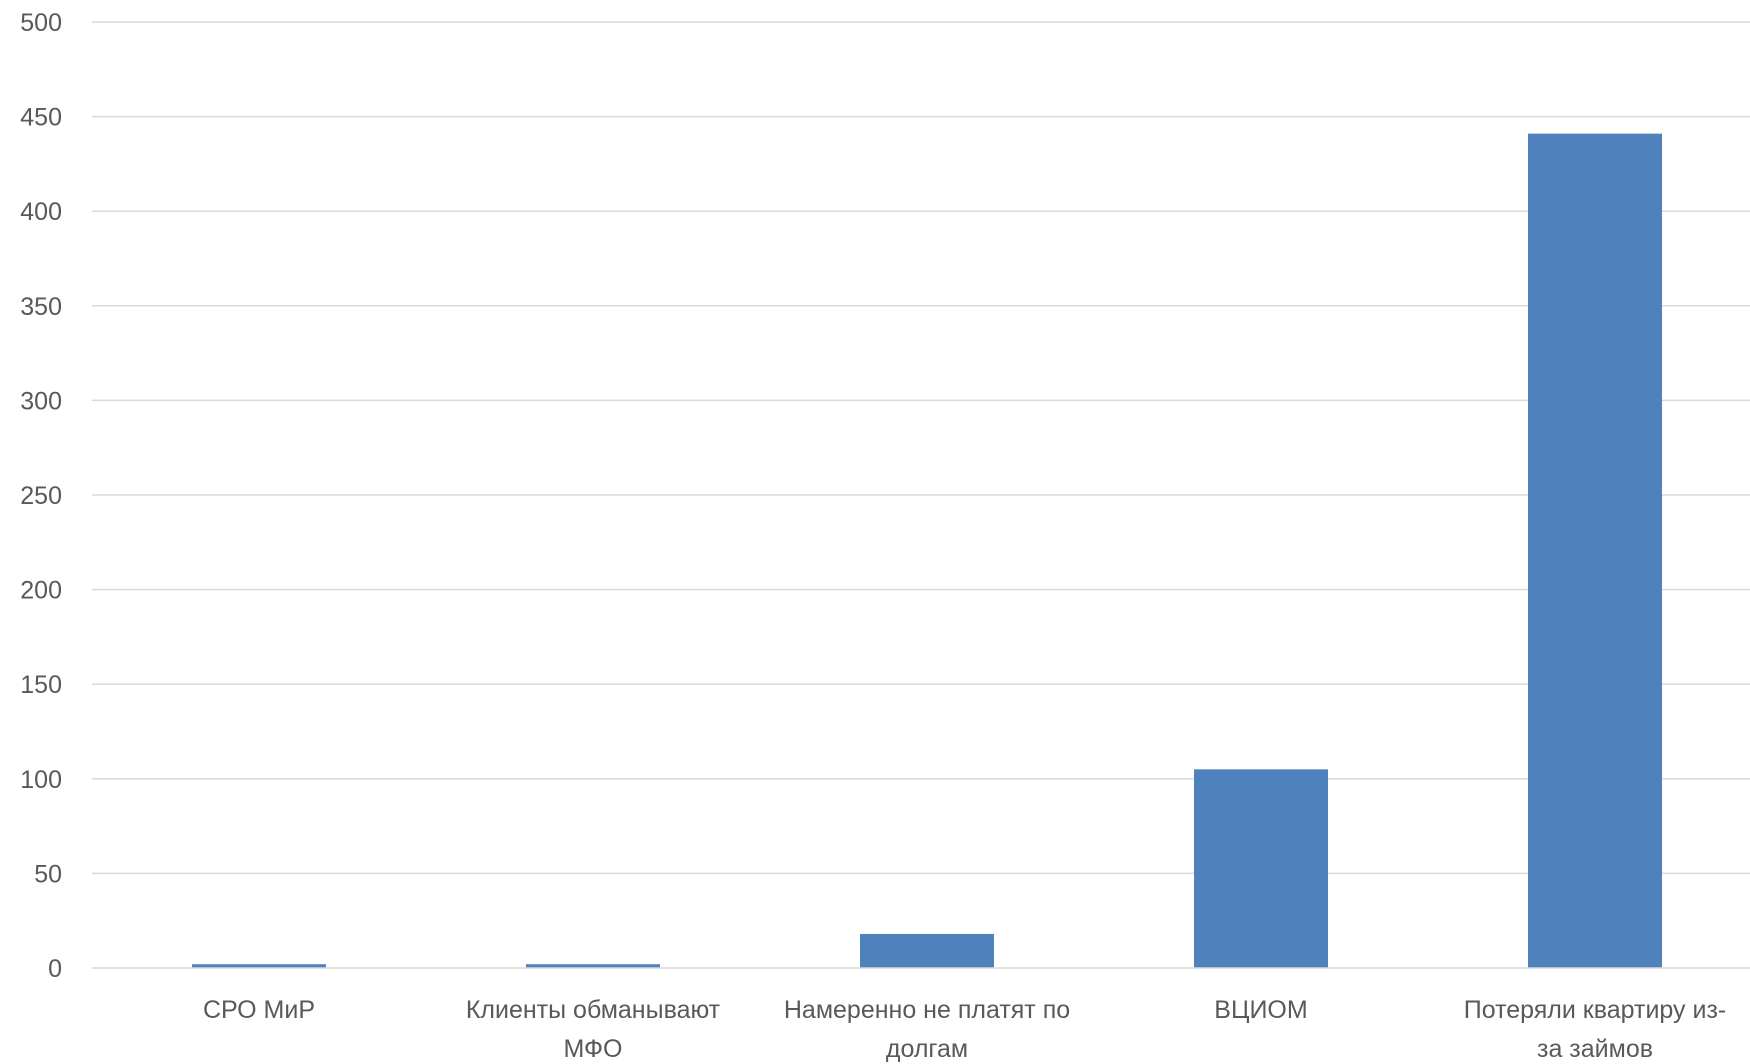 The height and width of the screenshot is (1064, 1750). What do you see at coordinates (41, 685) in the screenshot?
I see `y-tick-label: 150` at bounding box center [41, 685].